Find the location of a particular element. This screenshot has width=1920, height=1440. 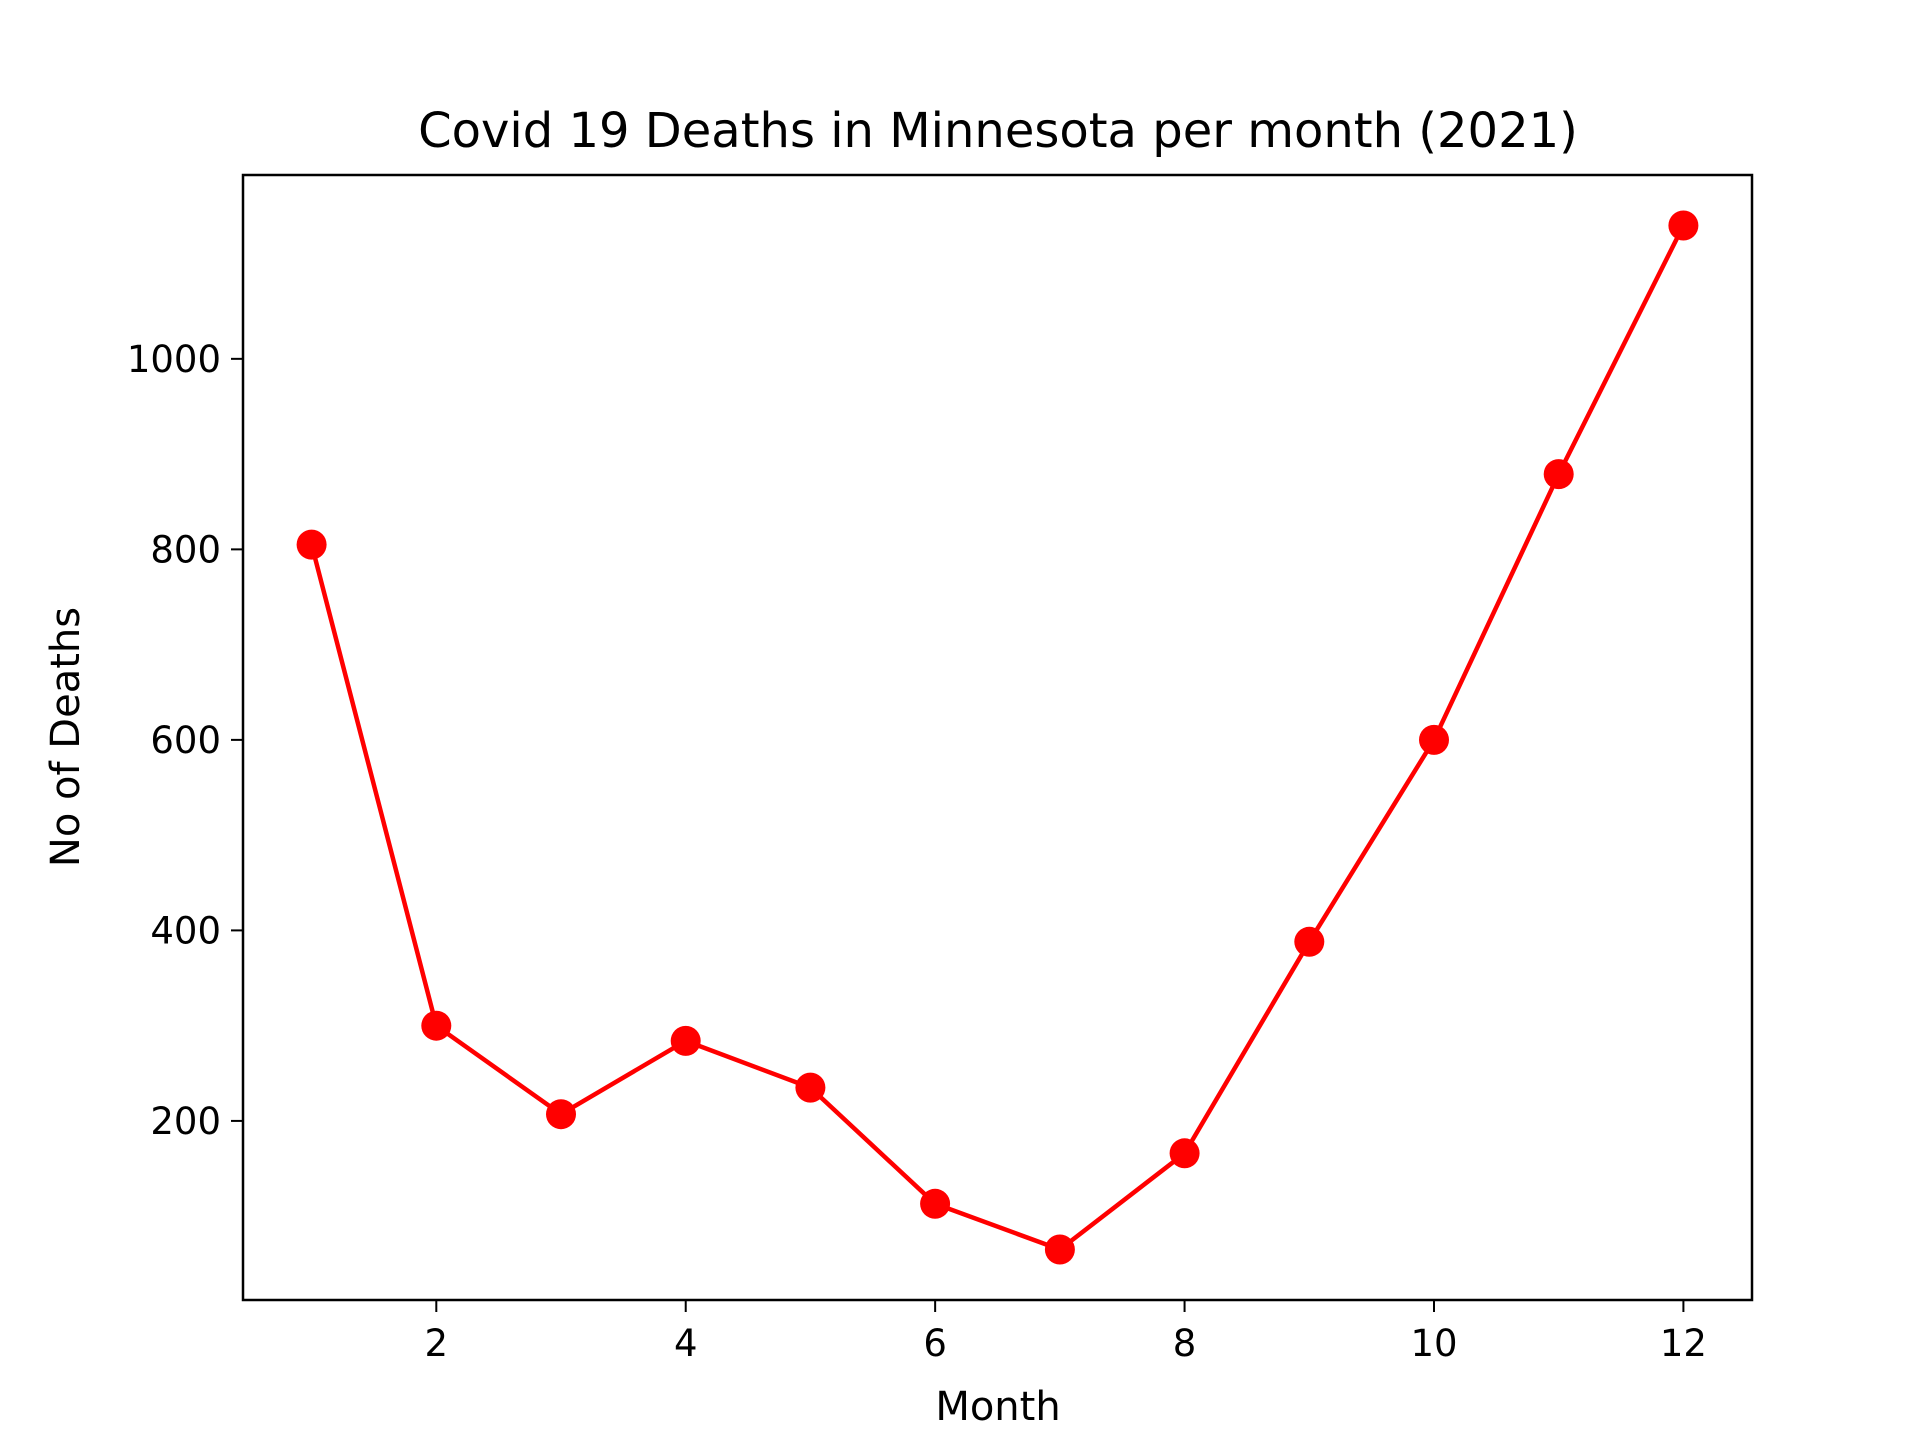

x-tick-label: 6 is located at coordinates (935, 1343).